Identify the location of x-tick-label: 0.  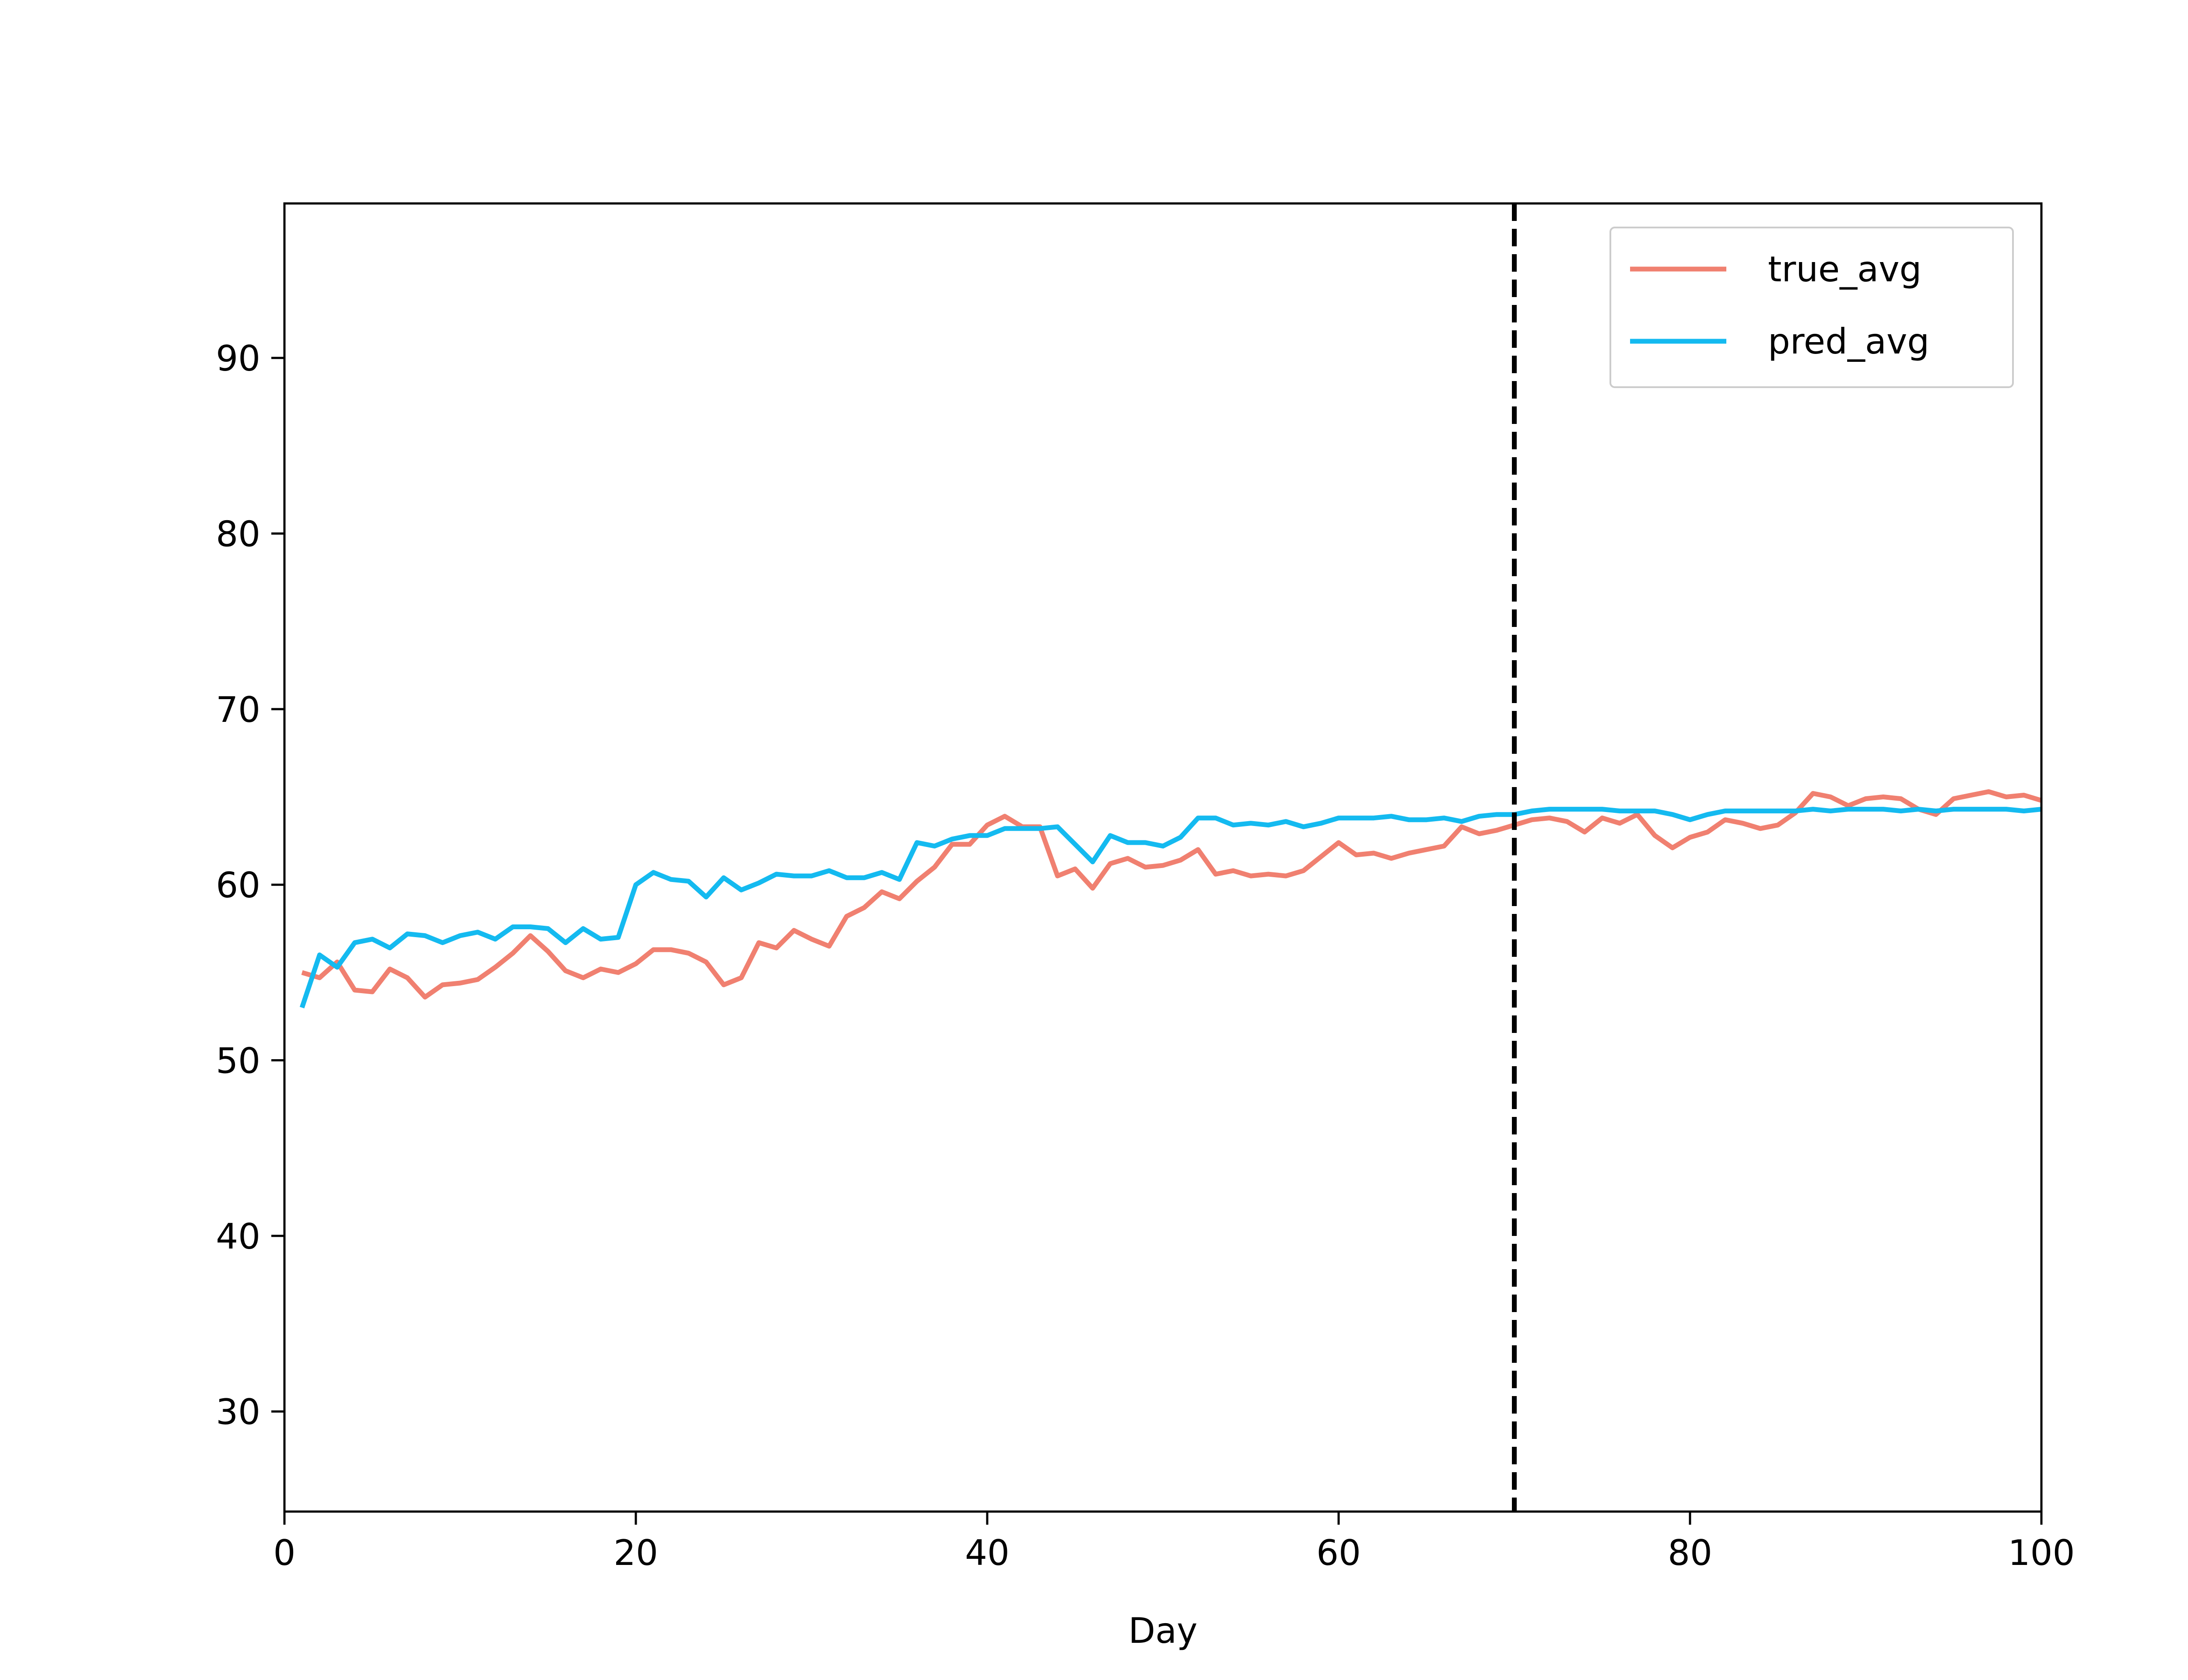
(285, 1553).